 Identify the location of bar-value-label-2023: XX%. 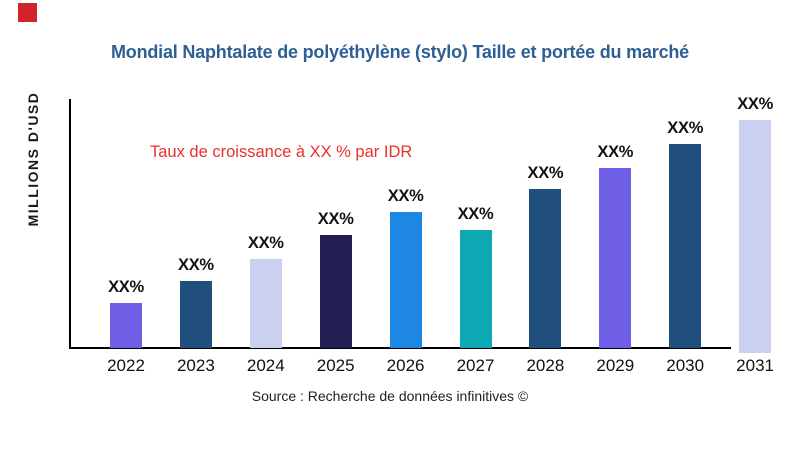
(195, 265).